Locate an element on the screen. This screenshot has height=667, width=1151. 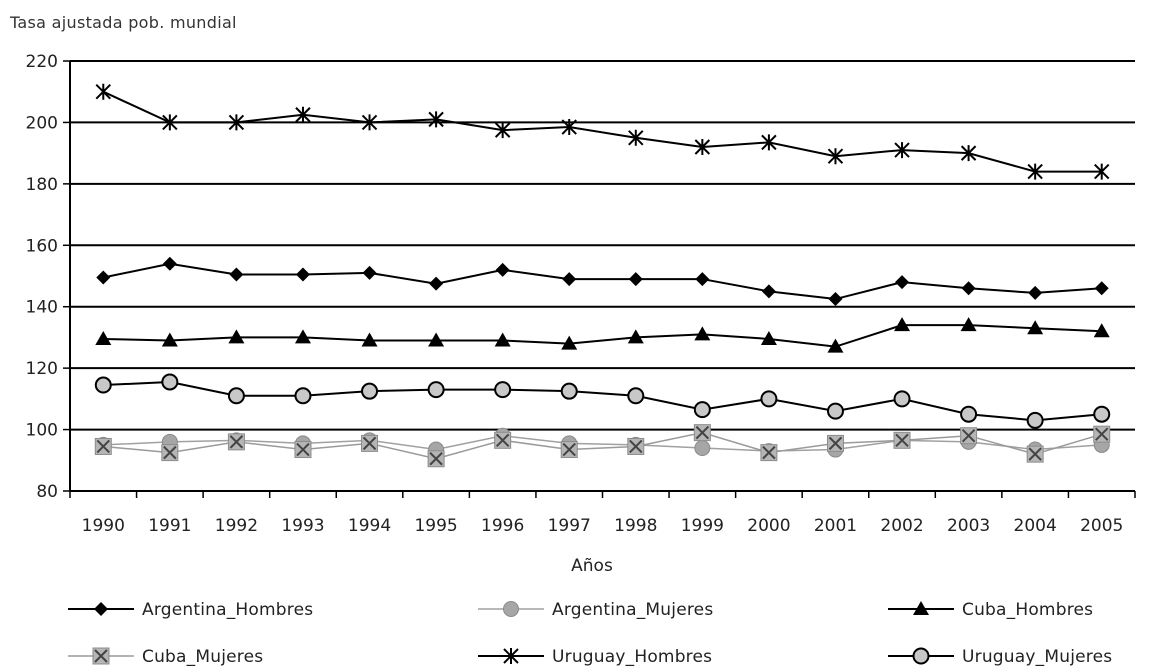
series-line-Uruguay_Hombres is located at coordinates (602, 131).